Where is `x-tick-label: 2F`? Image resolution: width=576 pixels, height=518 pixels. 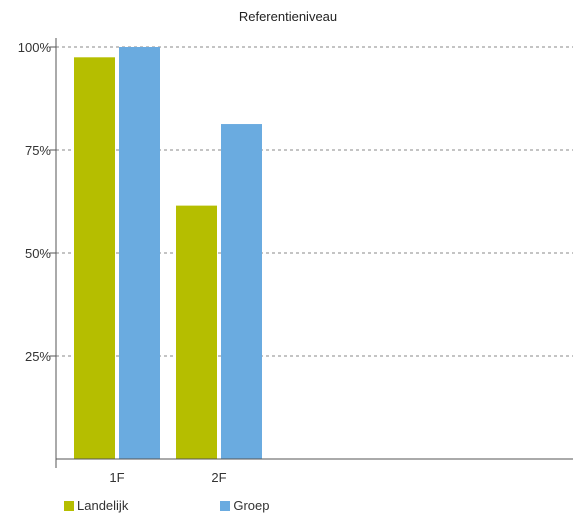
x-tick-label: 2F is located at coordinates (218, 477).